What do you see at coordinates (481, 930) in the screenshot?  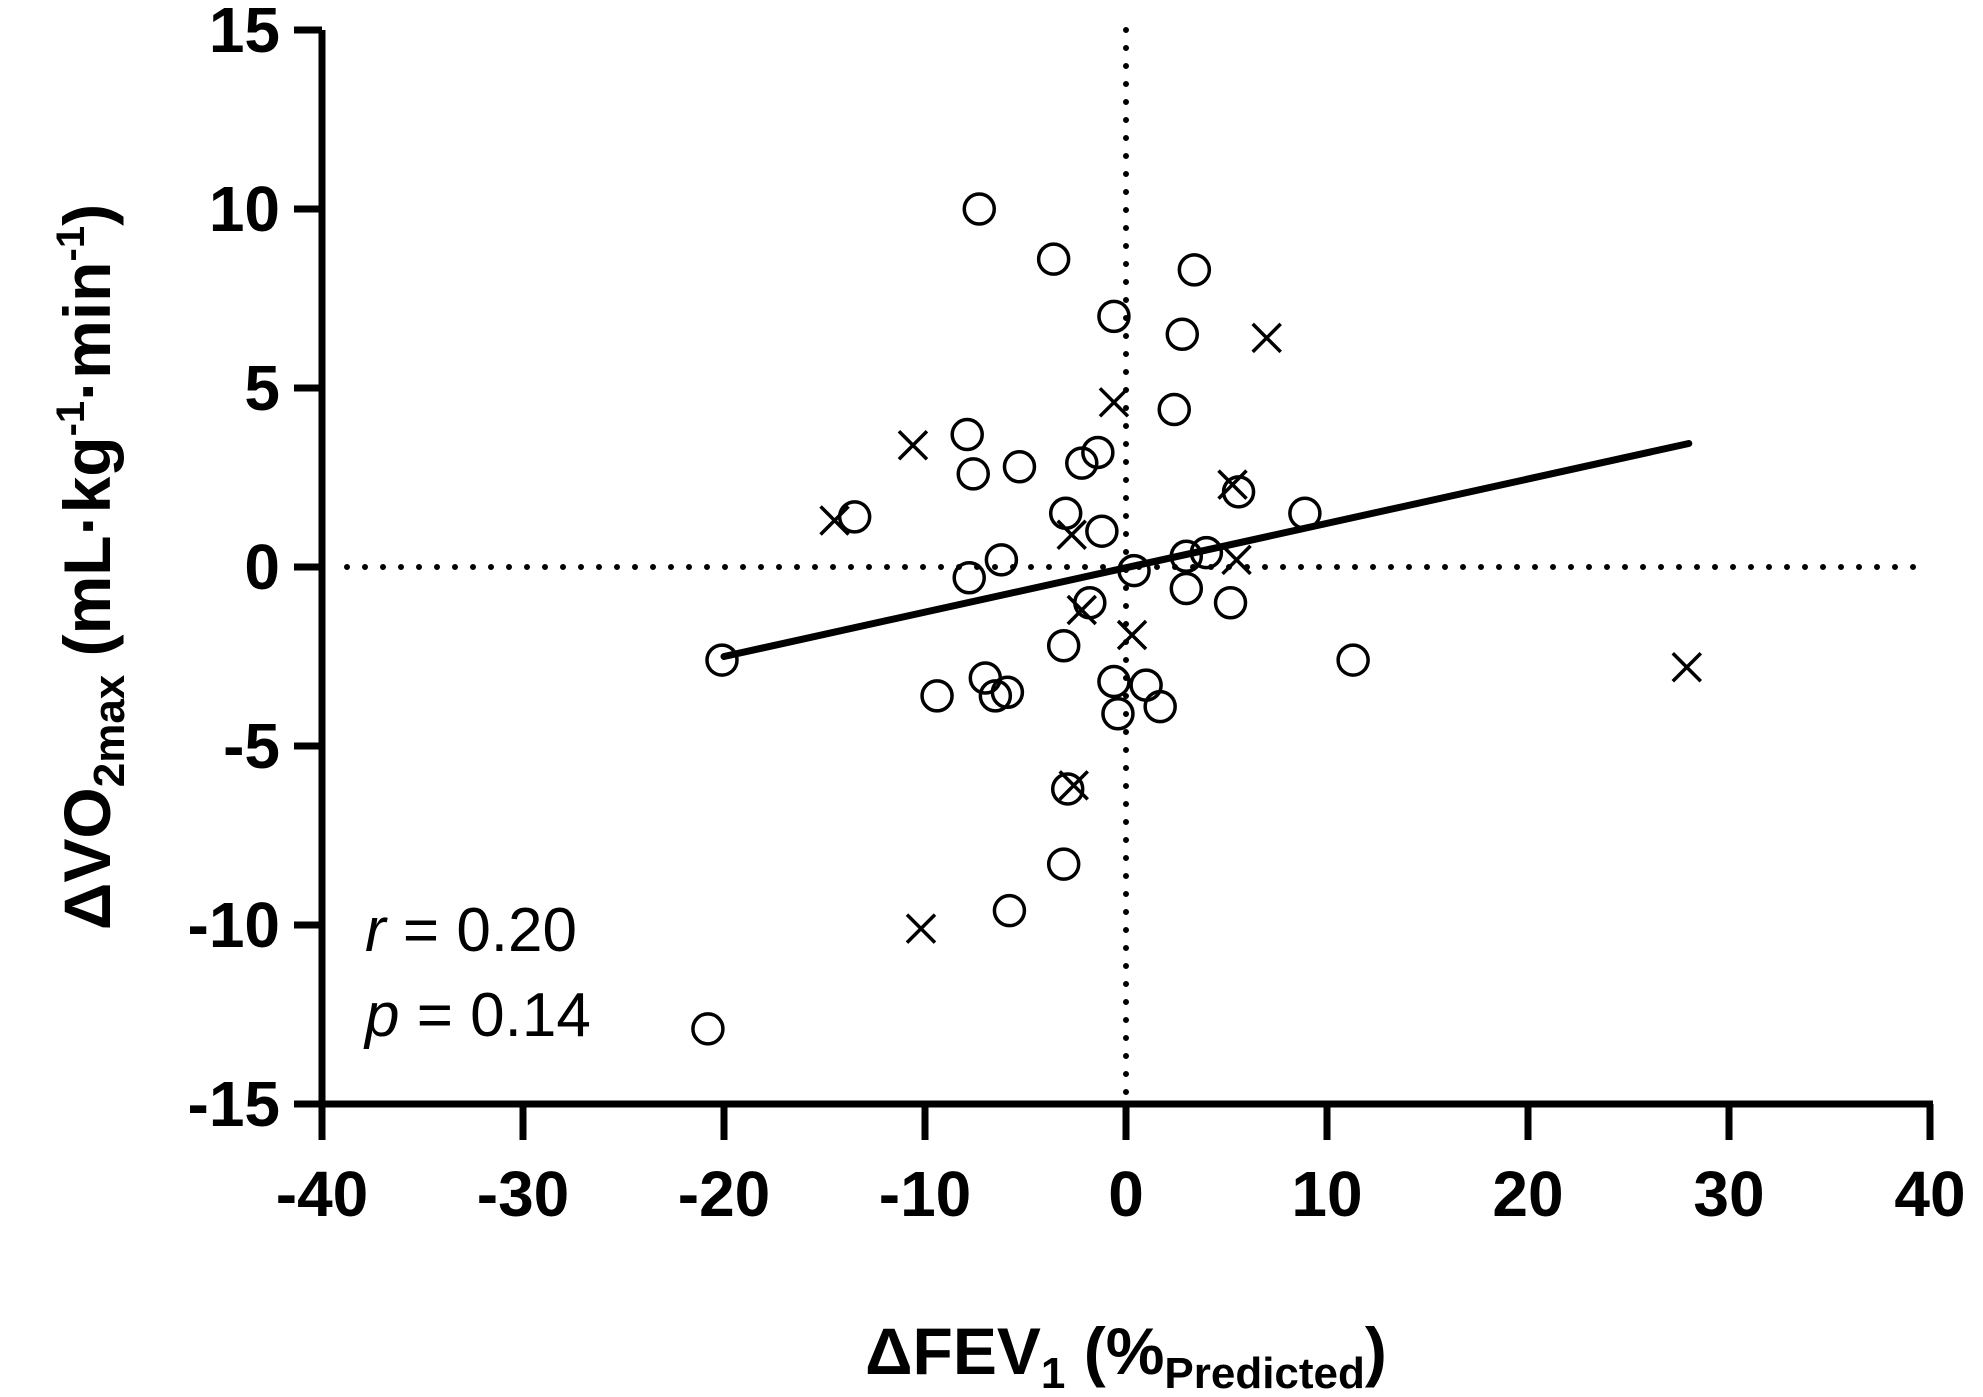 I see `stat-r-value: = 0.20` at bounding box center [481, 930].